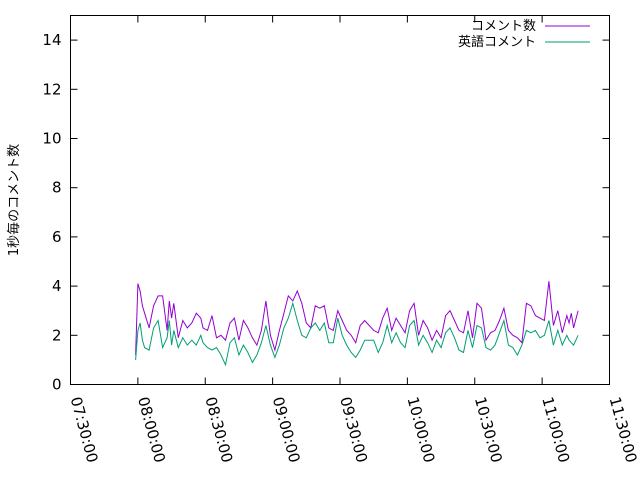 The width and height of the screenshot is (640, 484). Describe the element at coordinates (57, 385) in the screenshot. I see `y-tick-label: 0` at that location.